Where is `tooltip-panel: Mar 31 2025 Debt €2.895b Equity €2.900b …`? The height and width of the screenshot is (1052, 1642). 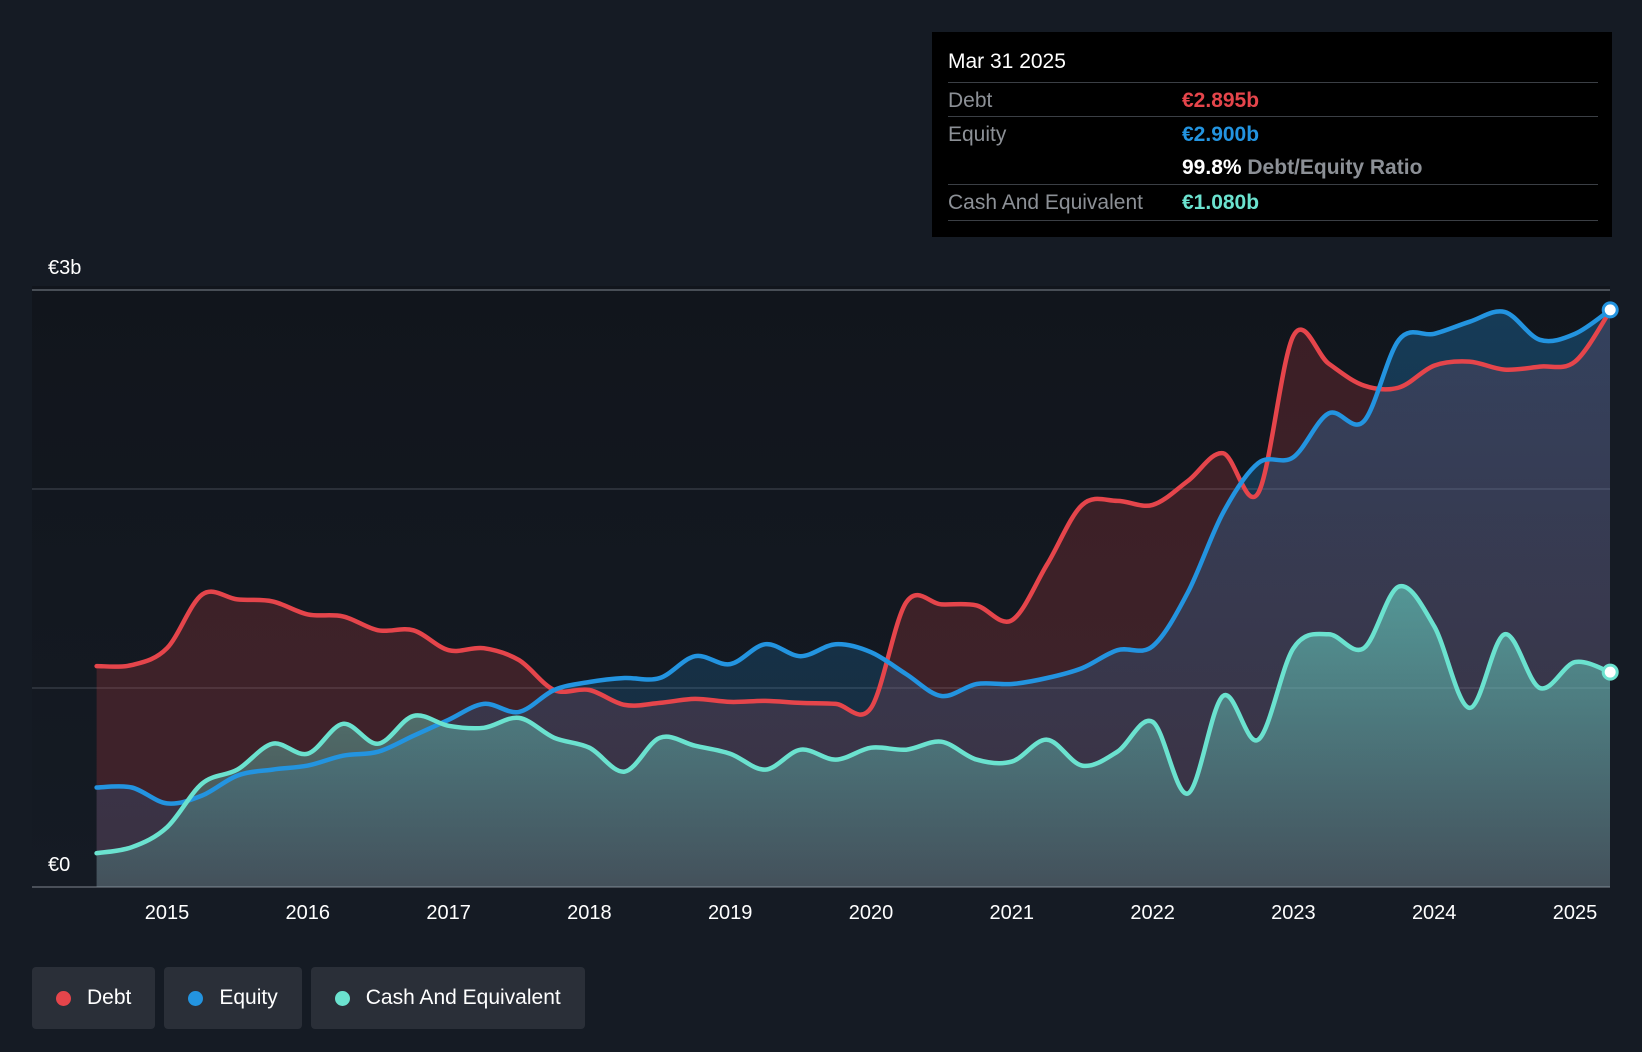 tooltip-panel: Mar 31 2025 Debt €2.895b Equity €2.900b … is located at coordinates (1272, 134).